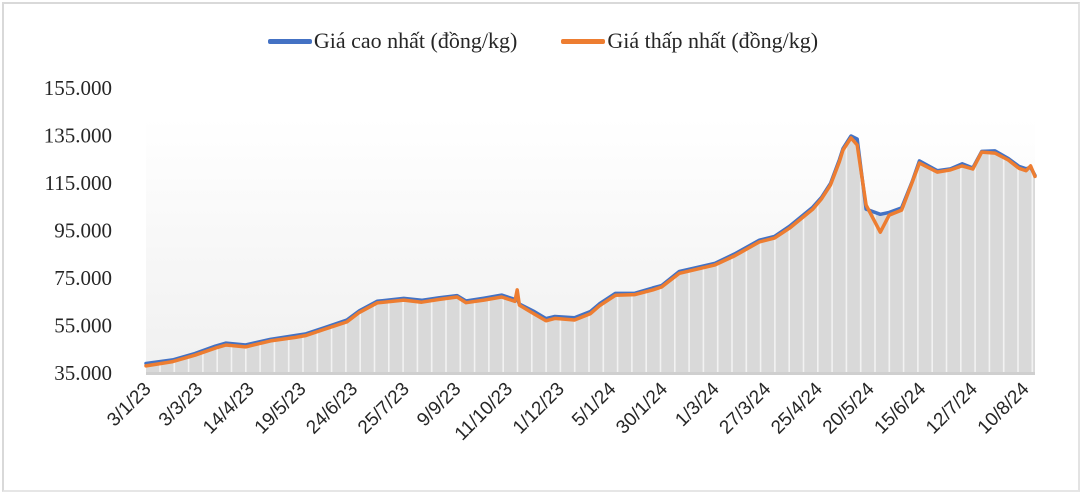  I want to click on x-tick-label: 25/7/23, so click(384, 409).